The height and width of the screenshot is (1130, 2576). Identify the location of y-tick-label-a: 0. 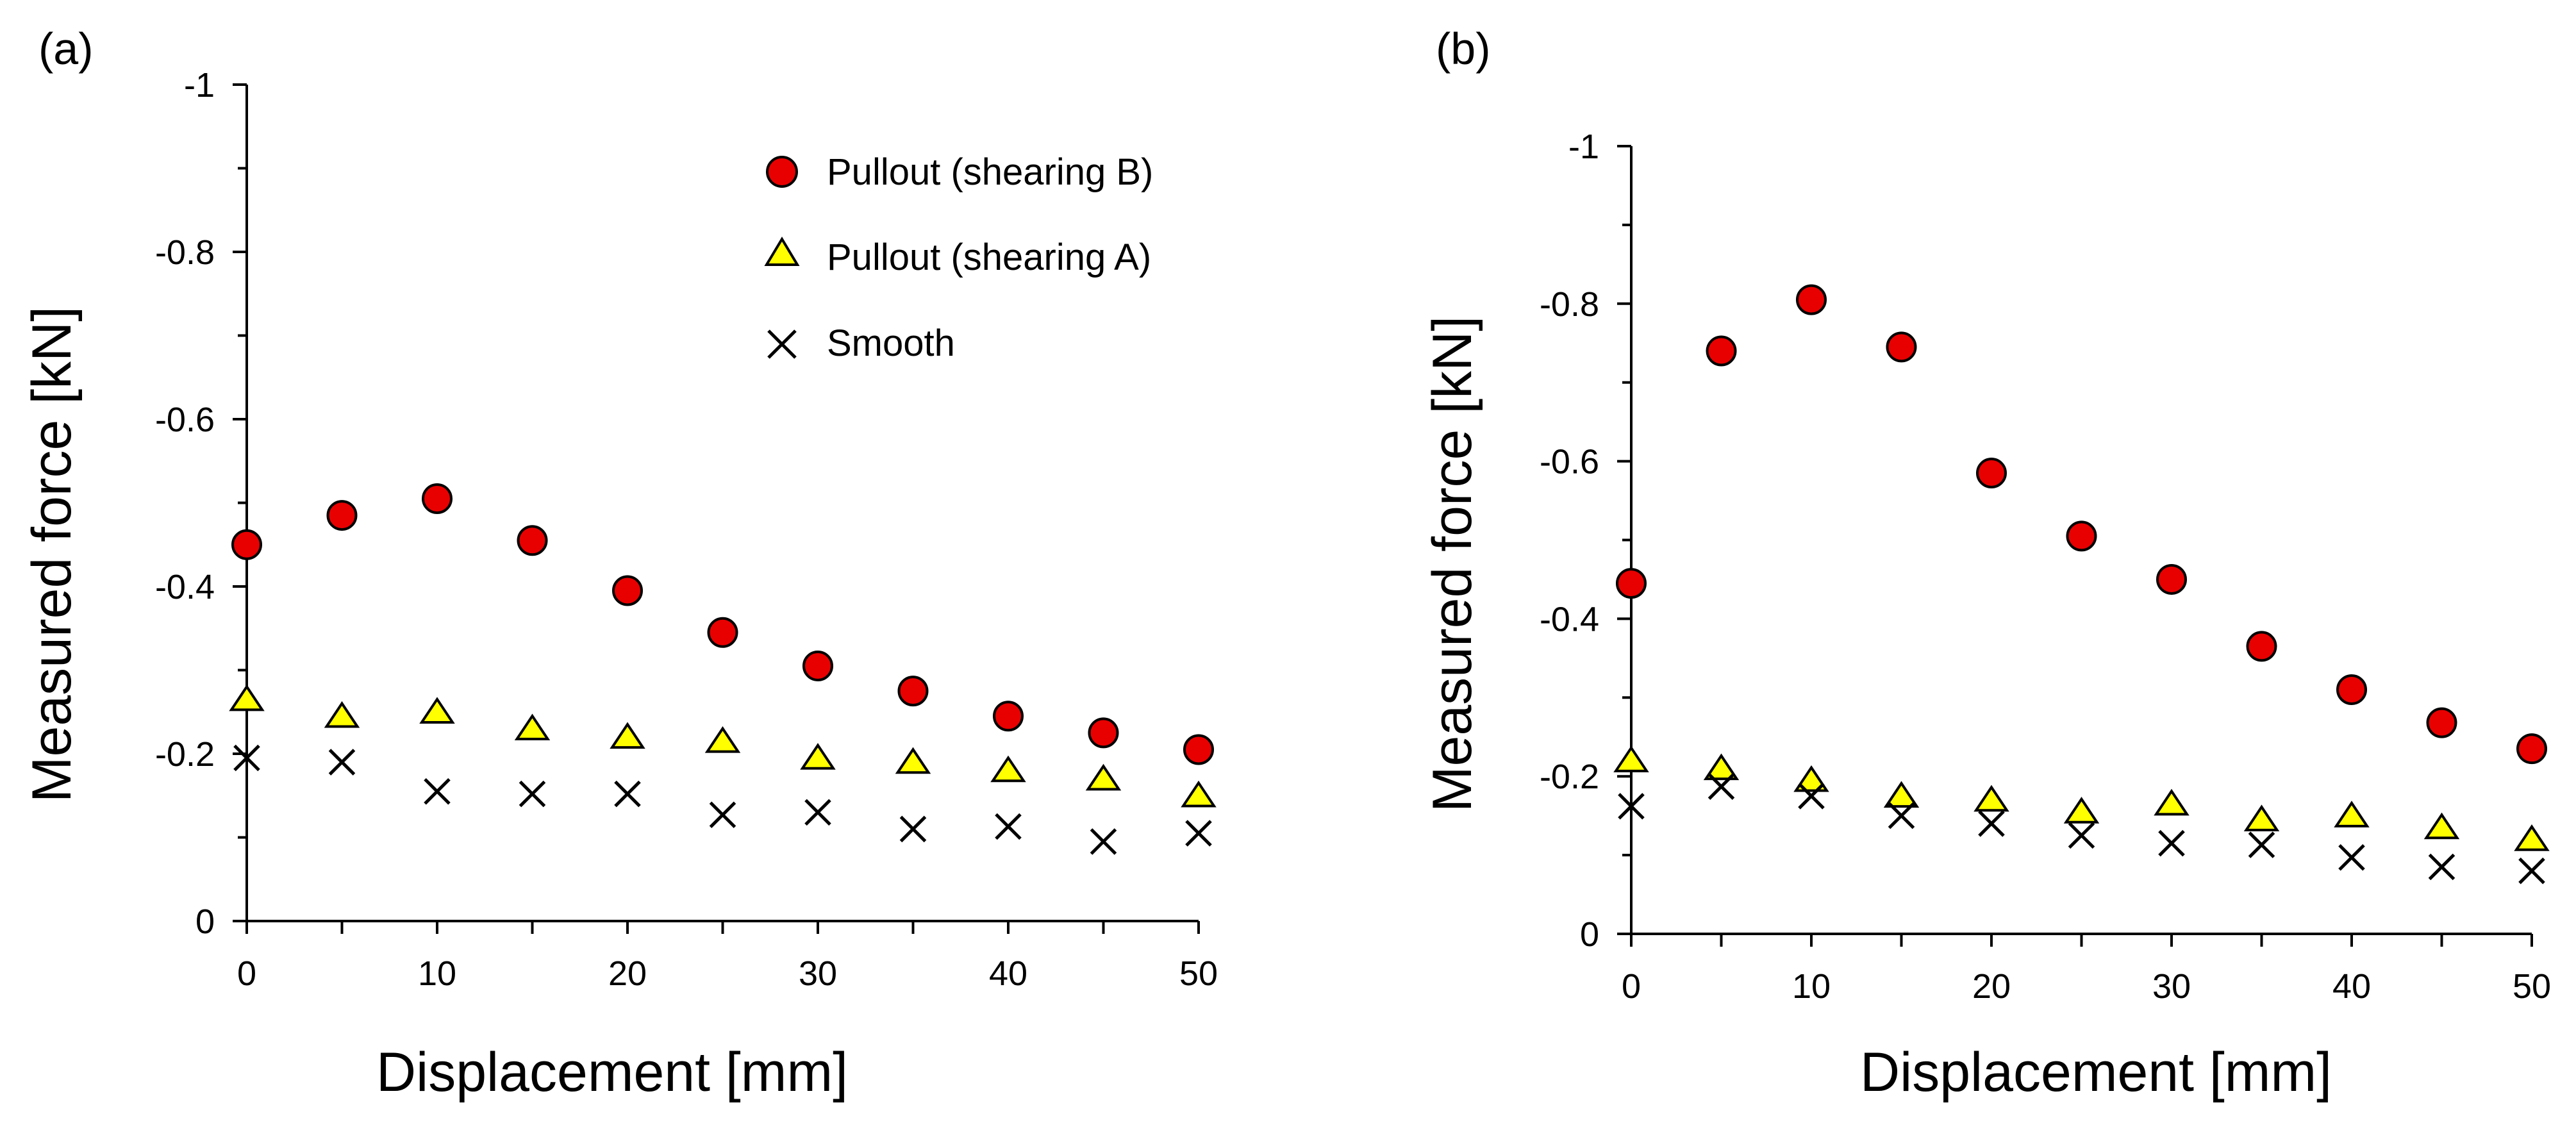
(205, 921).